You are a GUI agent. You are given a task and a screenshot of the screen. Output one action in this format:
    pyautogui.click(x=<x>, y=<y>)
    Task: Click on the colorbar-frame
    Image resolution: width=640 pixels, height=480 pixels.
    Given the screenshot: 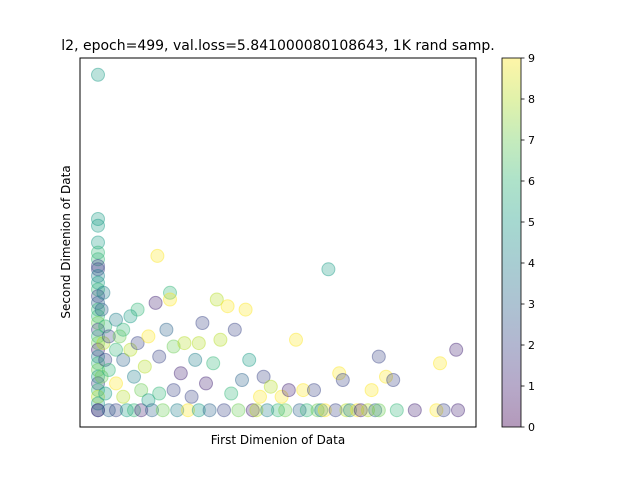 What is the action you would take?
    pyautogui.click(x=511, y=242)
    